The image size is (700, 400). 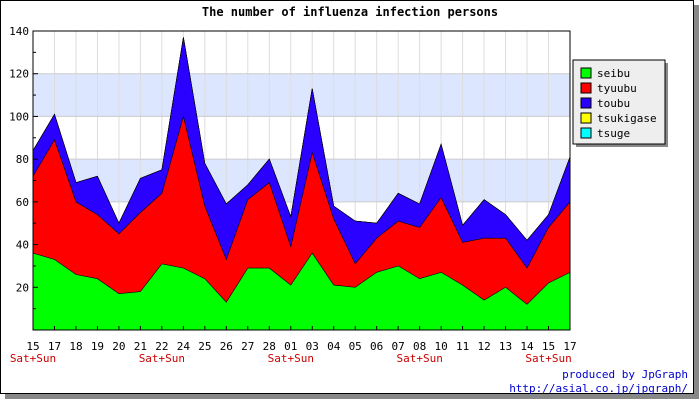 I want to click on x-tick-label: 03, so click(x=312, y=346).